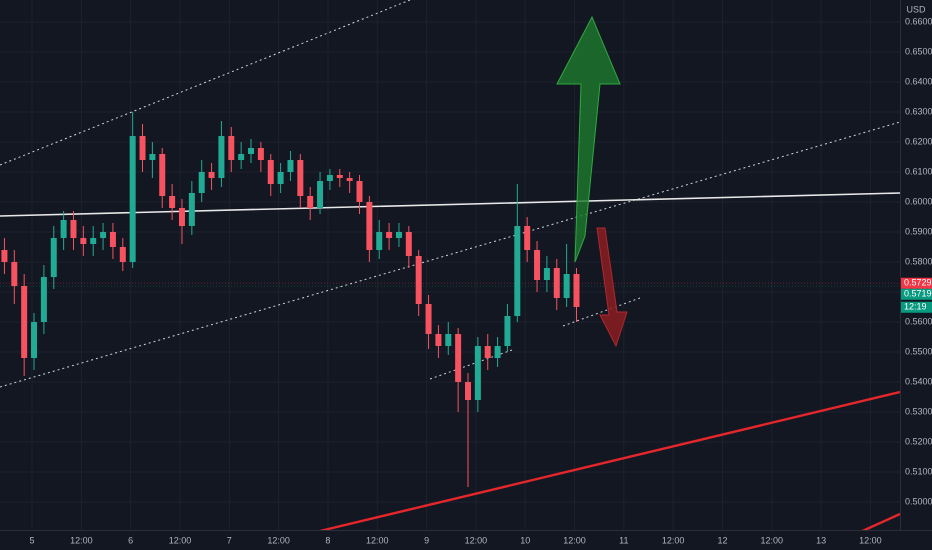 Image resolution: width=932 pixels, height=550 pixels. Describe the element at coordinates (821, 540) in the screenshot. I see `x-tick-label: 13` at that location.